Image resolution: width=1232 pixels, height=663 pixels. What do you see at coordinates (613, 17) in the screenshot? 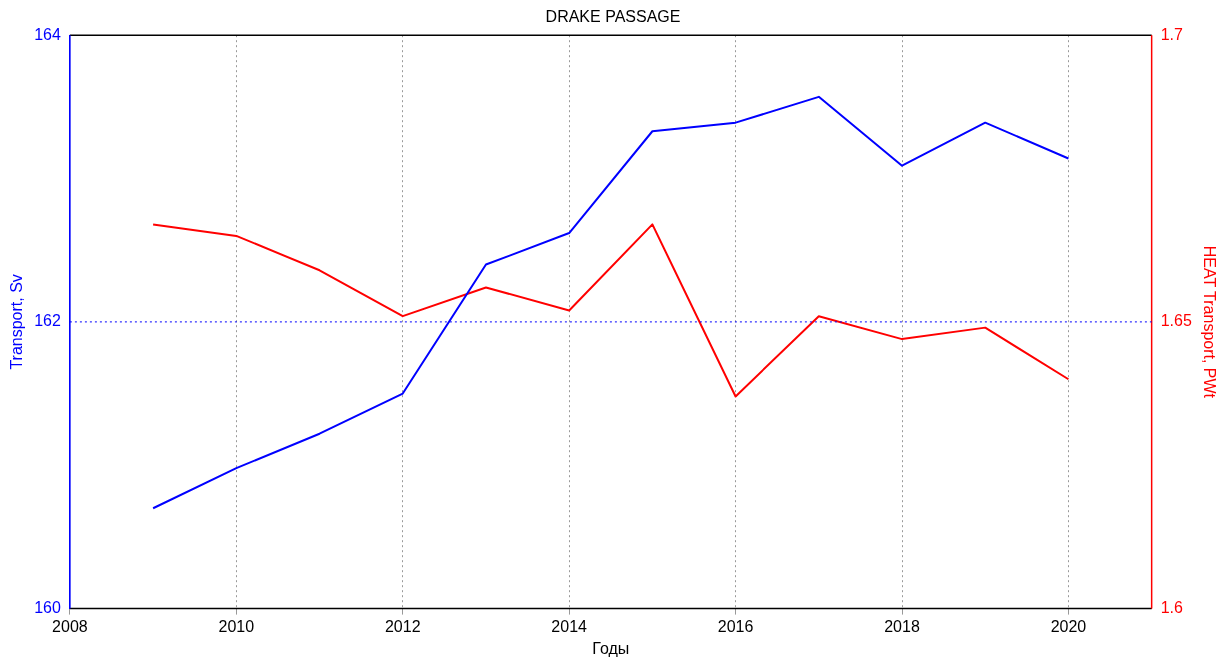
I see `chart-title: DRAKE PASSAGE` at bounding box center [613, 17].